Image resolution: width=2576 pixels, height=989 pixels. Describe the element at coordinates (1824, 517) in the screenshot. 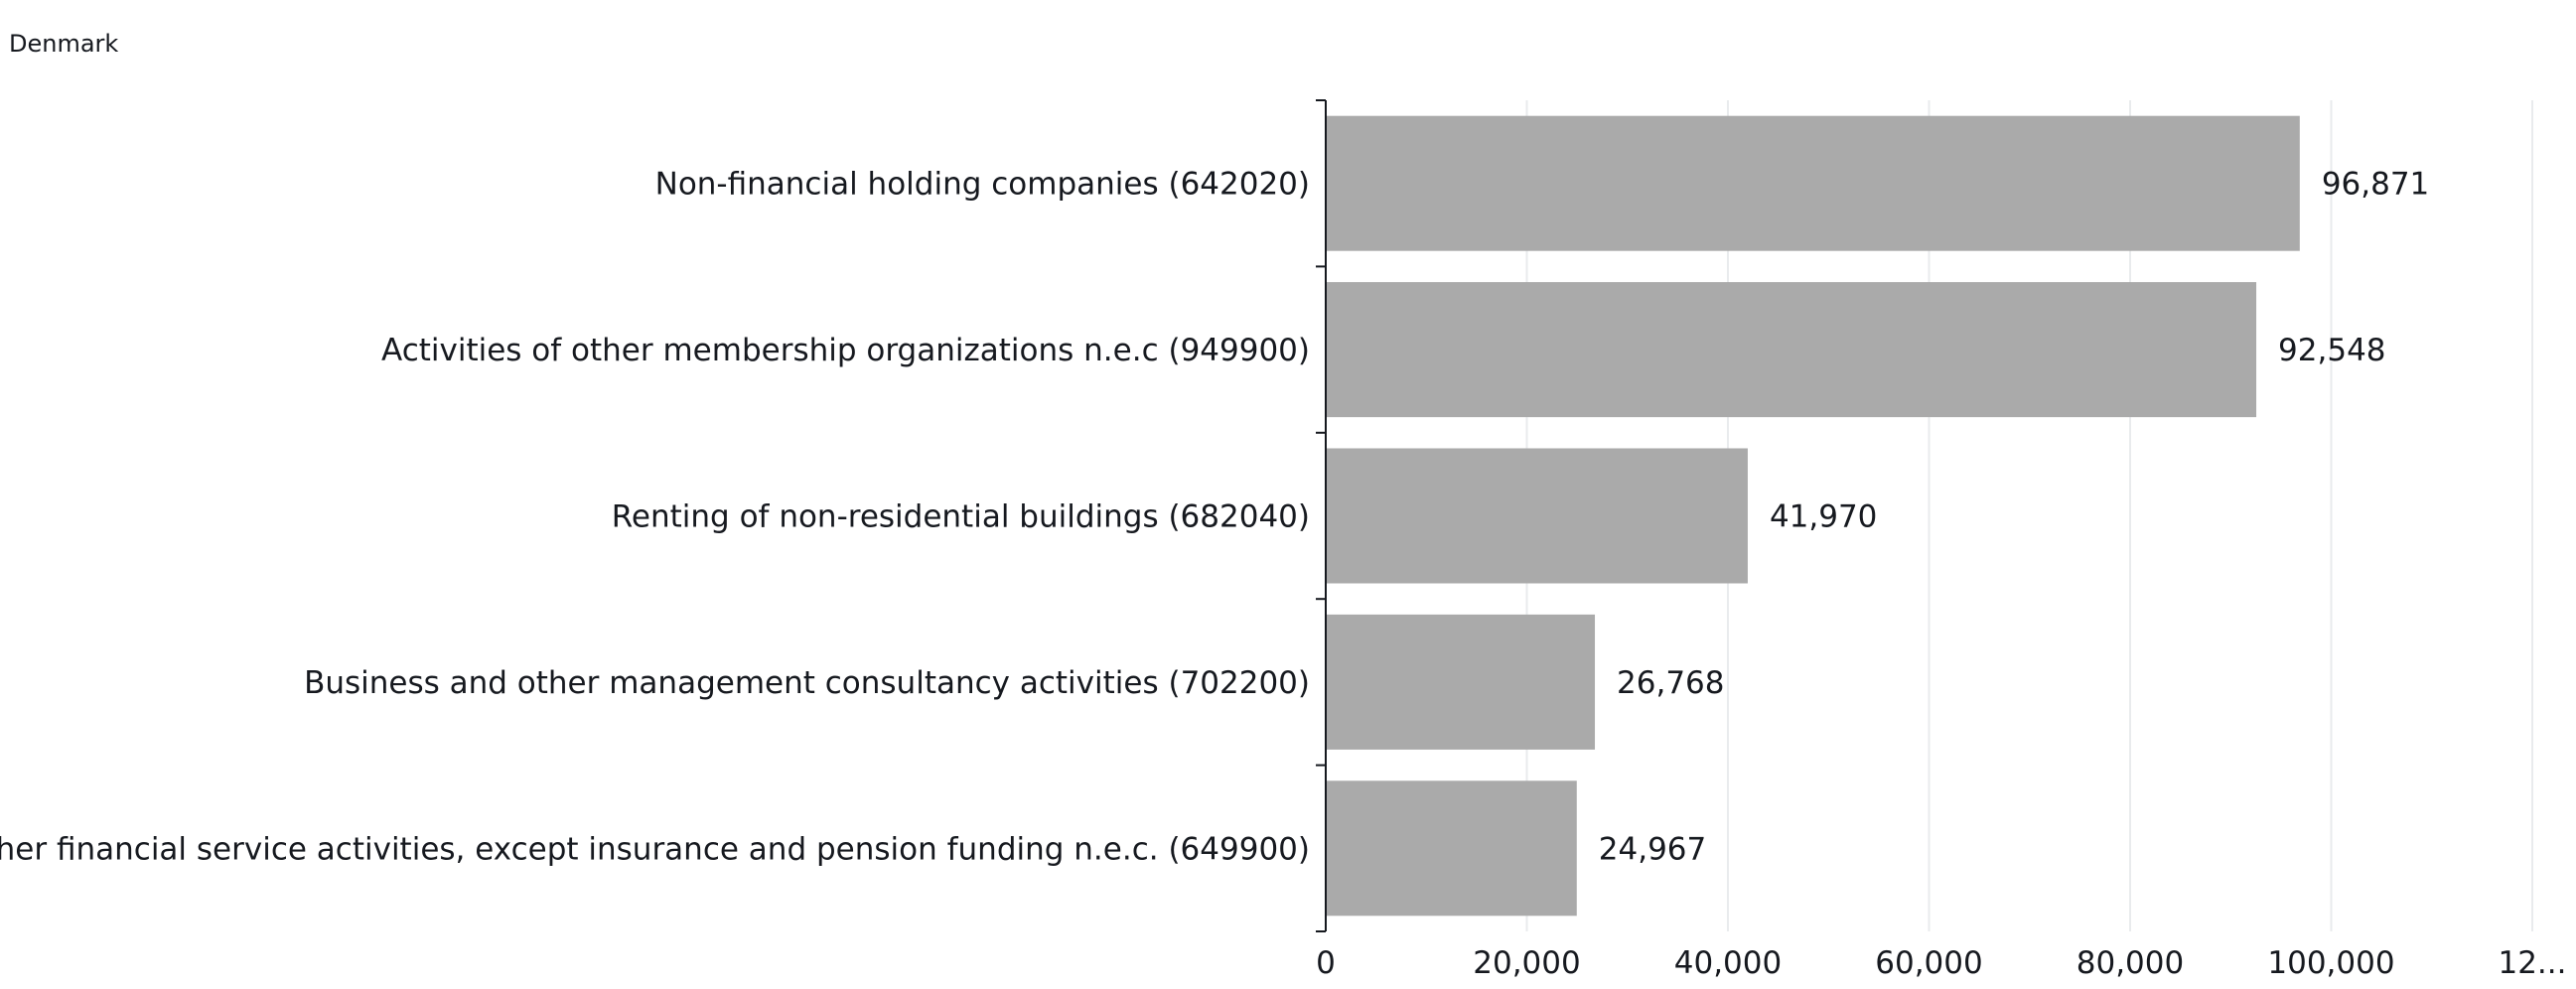

I see `data-label: 41,970` at that location.